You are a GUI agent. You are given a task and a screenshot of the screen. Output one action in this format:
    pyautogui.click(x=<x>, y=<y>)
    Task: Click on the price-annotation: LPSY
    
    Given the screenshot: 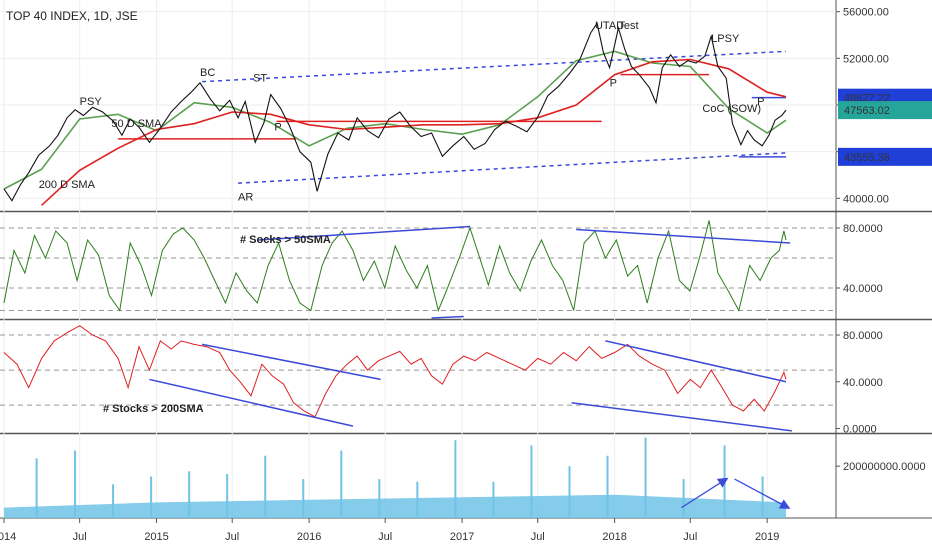 What is the action you would take?
    pyautogui.click(x=725, y=39)
    